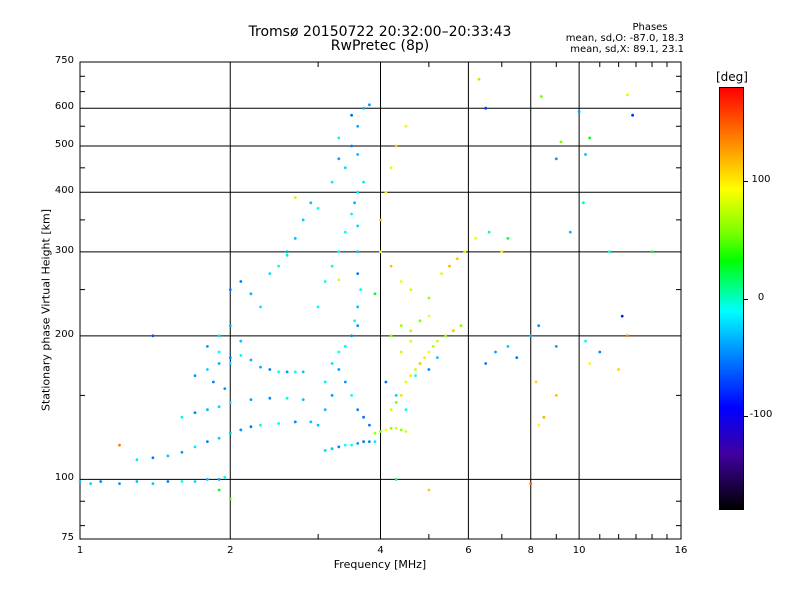 Image resolution: width=800 pixels, height=600 pixels. What do you see at coordinates (627, 49) in the screenshot?
I see `phase-stats-x: mean, sd,X: 89.1, 23.1` at bounding box center [627, 49].